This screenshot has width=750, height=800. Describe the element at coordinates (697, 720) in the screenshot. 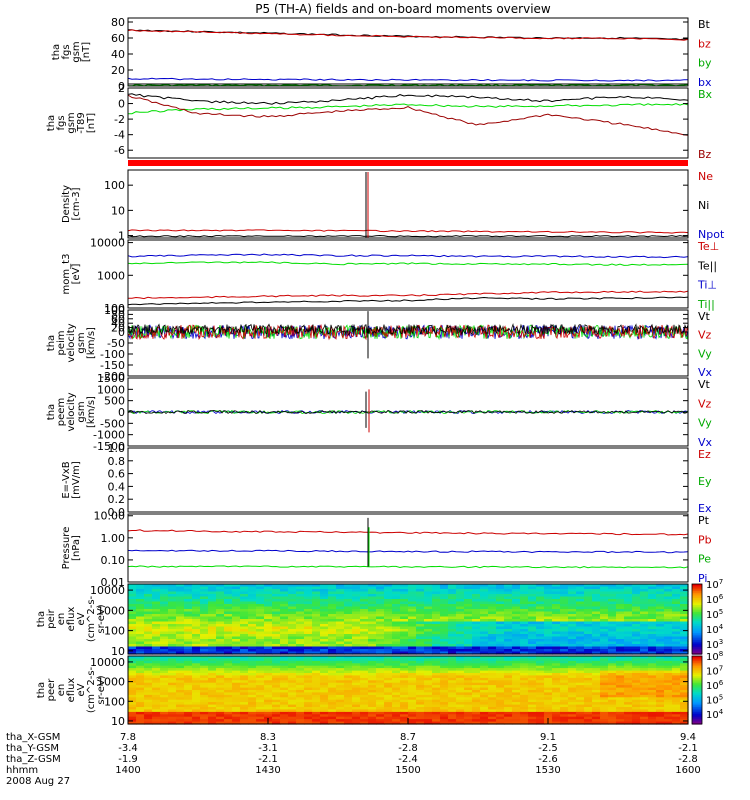

I see `colorbar-segment` at that location.